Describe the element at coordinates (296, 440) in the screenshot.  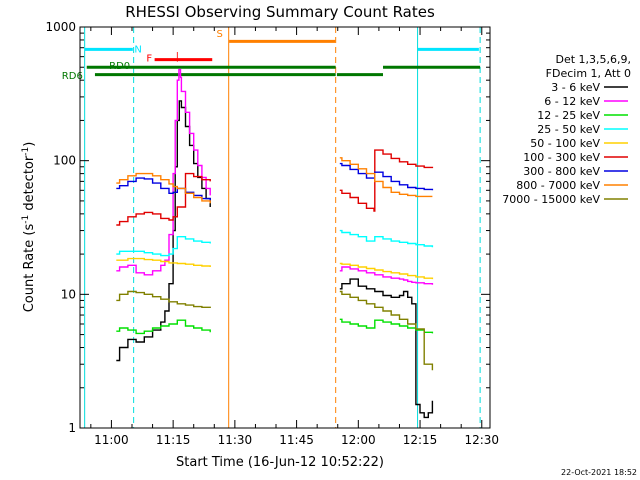
I see `x-tick-label: 11:45` at that location.